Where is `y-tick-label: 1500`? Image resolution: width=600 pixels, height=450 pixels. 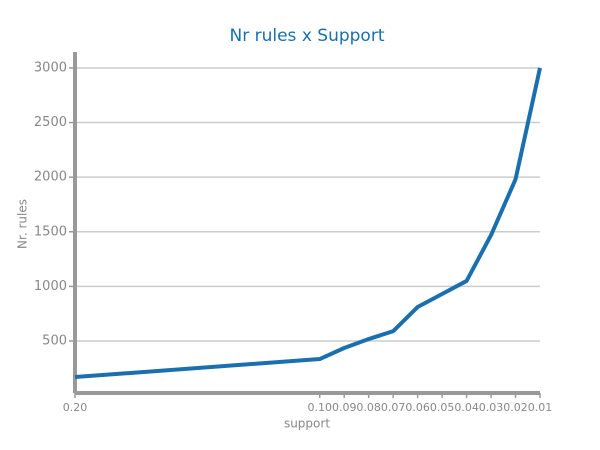
y-tick-label: 1500 is located at coordinates (50, 231).